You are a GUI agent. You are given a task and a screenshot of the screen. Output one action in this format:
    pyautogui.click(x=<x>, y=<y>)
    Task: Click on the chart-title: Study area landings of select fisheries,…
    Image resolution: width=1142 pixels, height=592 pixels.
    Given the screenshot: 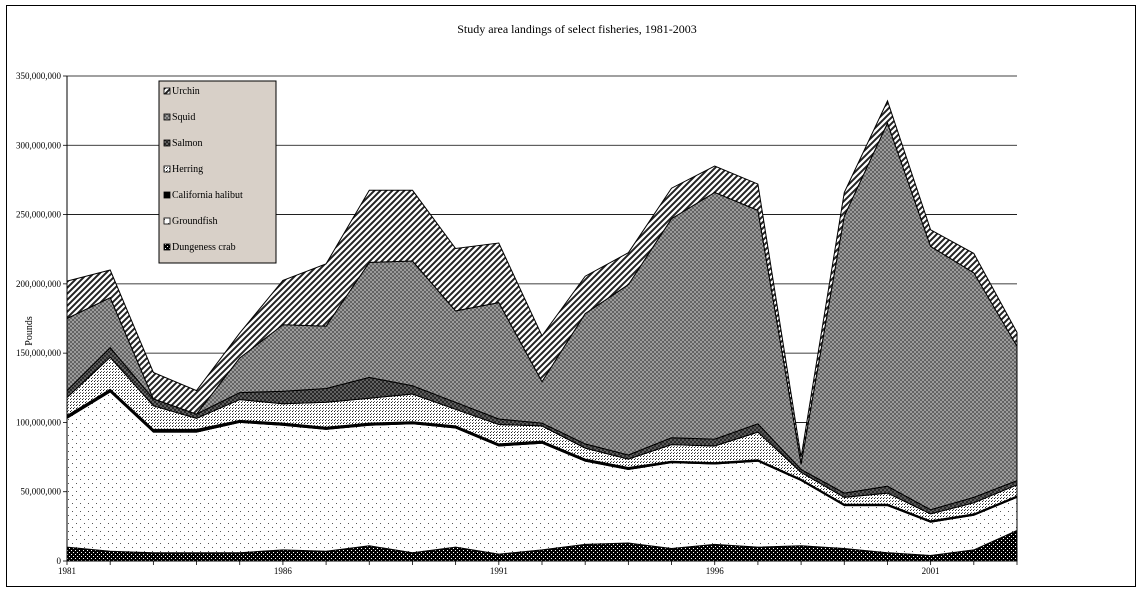 What is the action you would take?
    pyautogui.click(x=577, y=29)
    